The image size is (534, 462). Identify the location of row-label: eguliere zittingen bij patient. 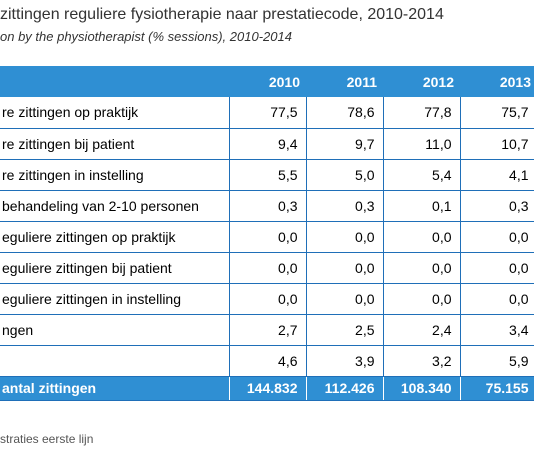
(115, 268).